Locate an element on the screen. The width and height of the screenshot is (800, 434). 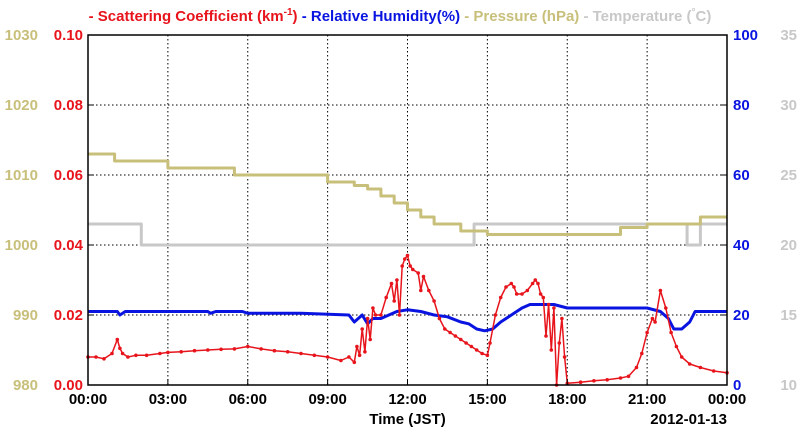
temperature-axis-tick-label: 30 is located at coordinates (788, 105).